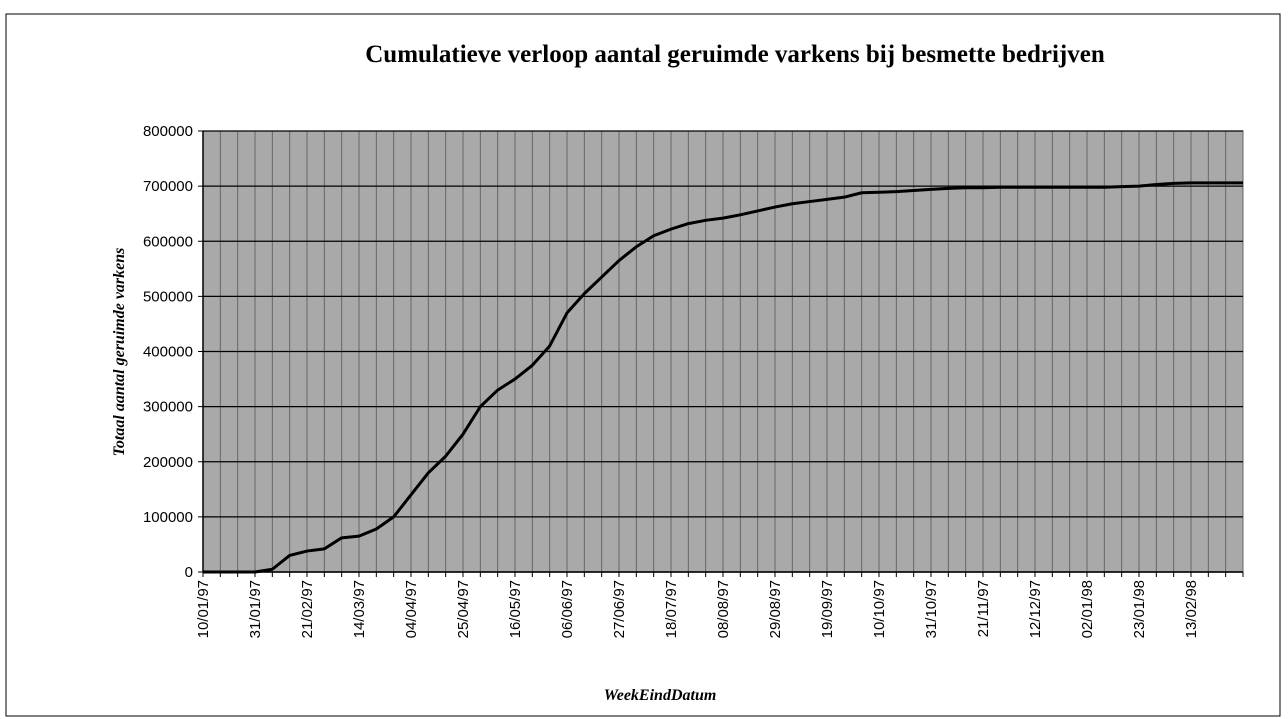 The image size is (1288, 719). I want to click on y-tick-label: 700000, so click(168, 186).